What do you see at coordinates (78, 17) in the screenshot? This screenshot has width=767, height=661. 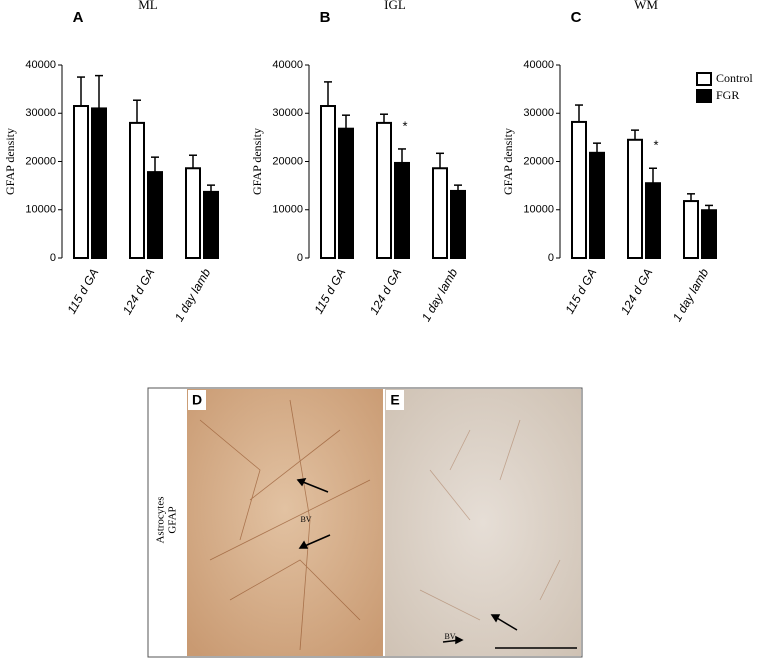 I see `panel-letter: A` at bounding box center [78, 17].